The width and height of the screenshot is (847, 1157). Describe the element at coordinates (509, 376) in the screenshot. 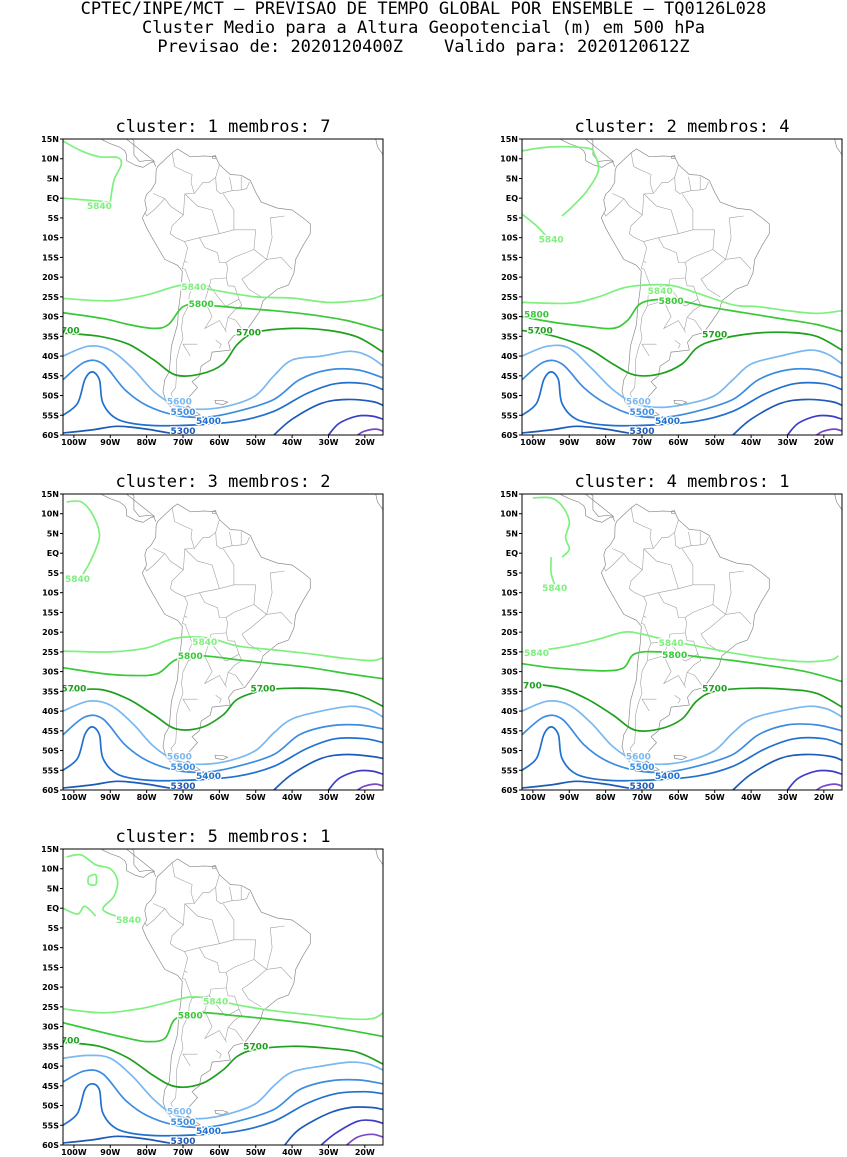

I see `lat-tick-label: 45S` at that location.